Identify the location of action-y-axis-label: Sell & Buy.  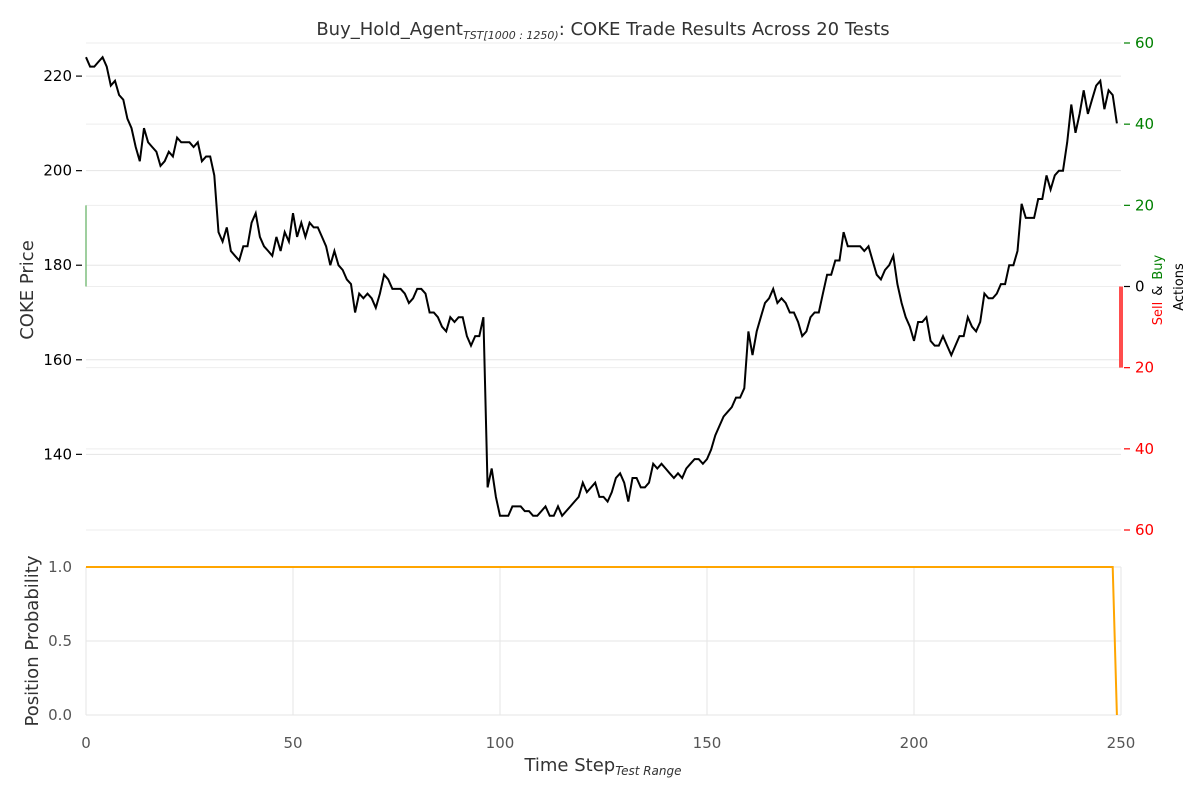
(1158, 289).